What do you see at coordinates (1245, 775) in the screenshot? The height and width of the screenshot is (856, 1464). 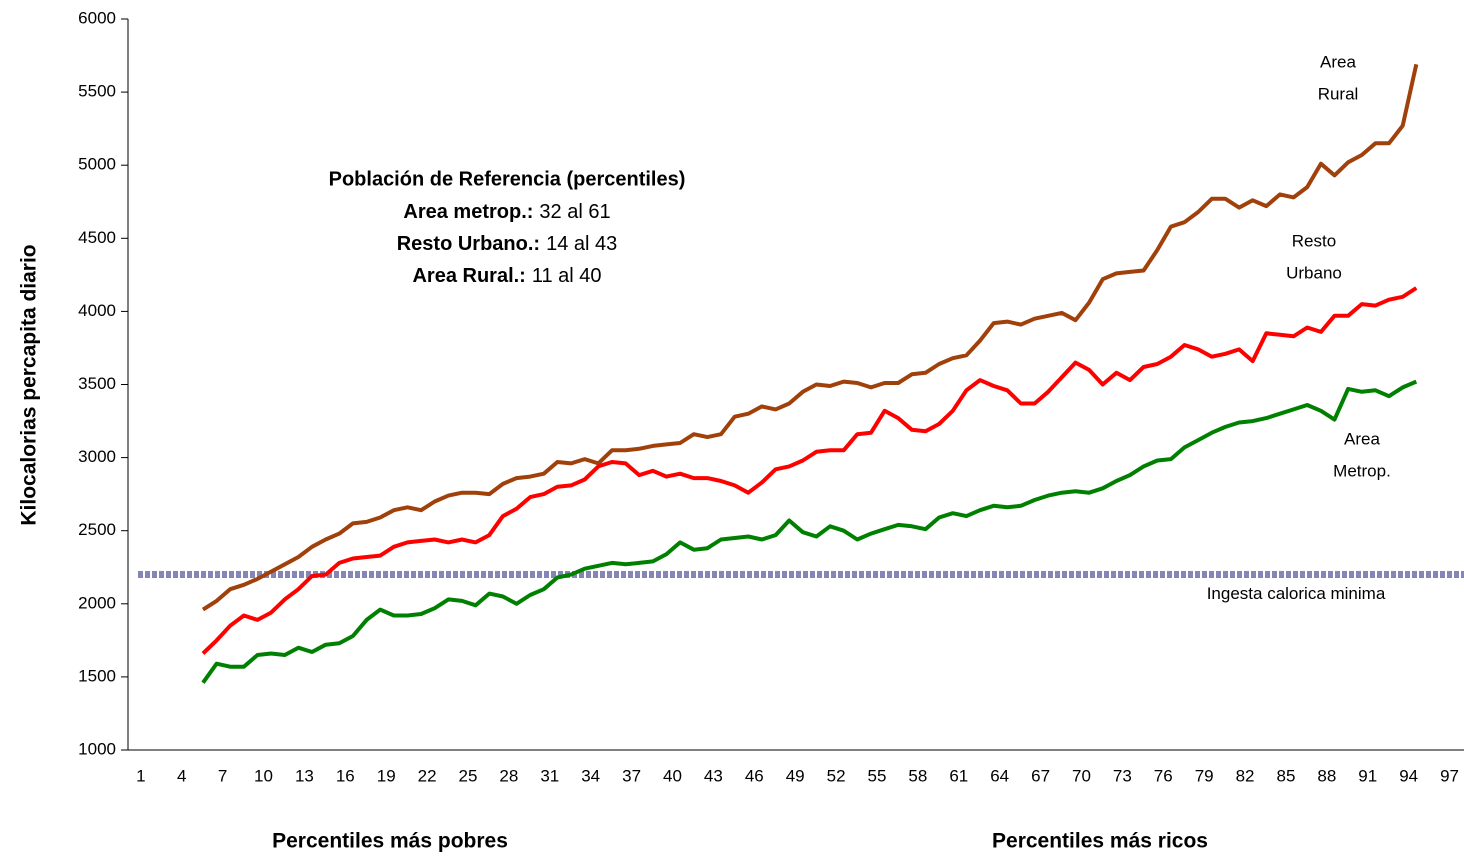 I see `x-tick-label: 82` at bounding box center [1245, 775].